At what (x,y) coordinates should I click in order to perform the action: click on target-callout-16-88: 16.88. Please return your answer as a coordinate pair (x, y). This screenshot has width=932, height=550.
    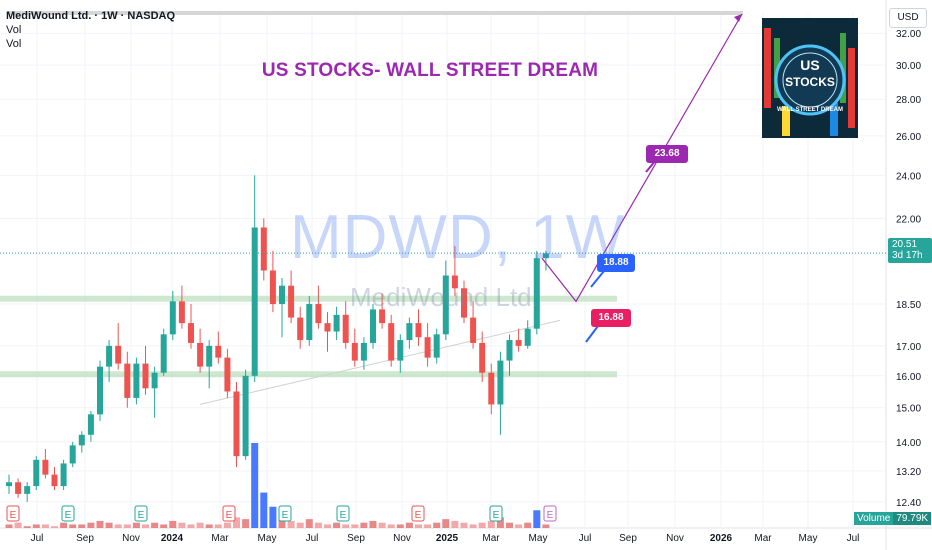
    Looking at the image, I should click on (611, 318).